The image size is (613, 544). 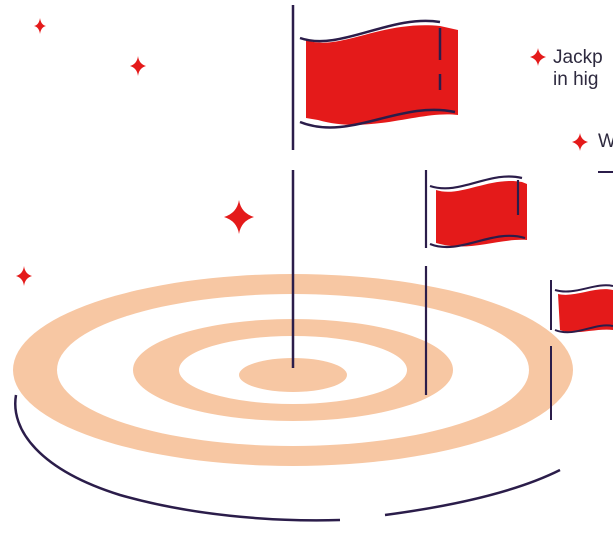 What do you see at coordinates (578, 57) in the screenshot?
I see `bullet-1-line-1: Jackp` at bounding box center [578, 57].